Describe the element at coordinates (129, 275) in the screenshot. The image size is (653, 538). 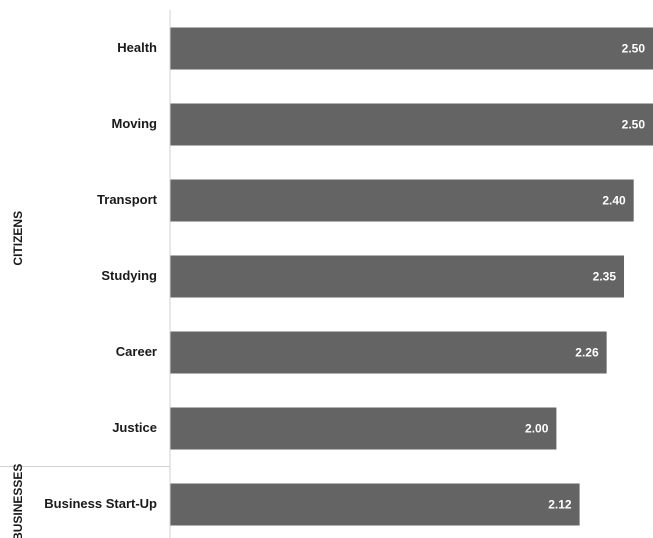
I see `category-label-studying: Studying` at that location.